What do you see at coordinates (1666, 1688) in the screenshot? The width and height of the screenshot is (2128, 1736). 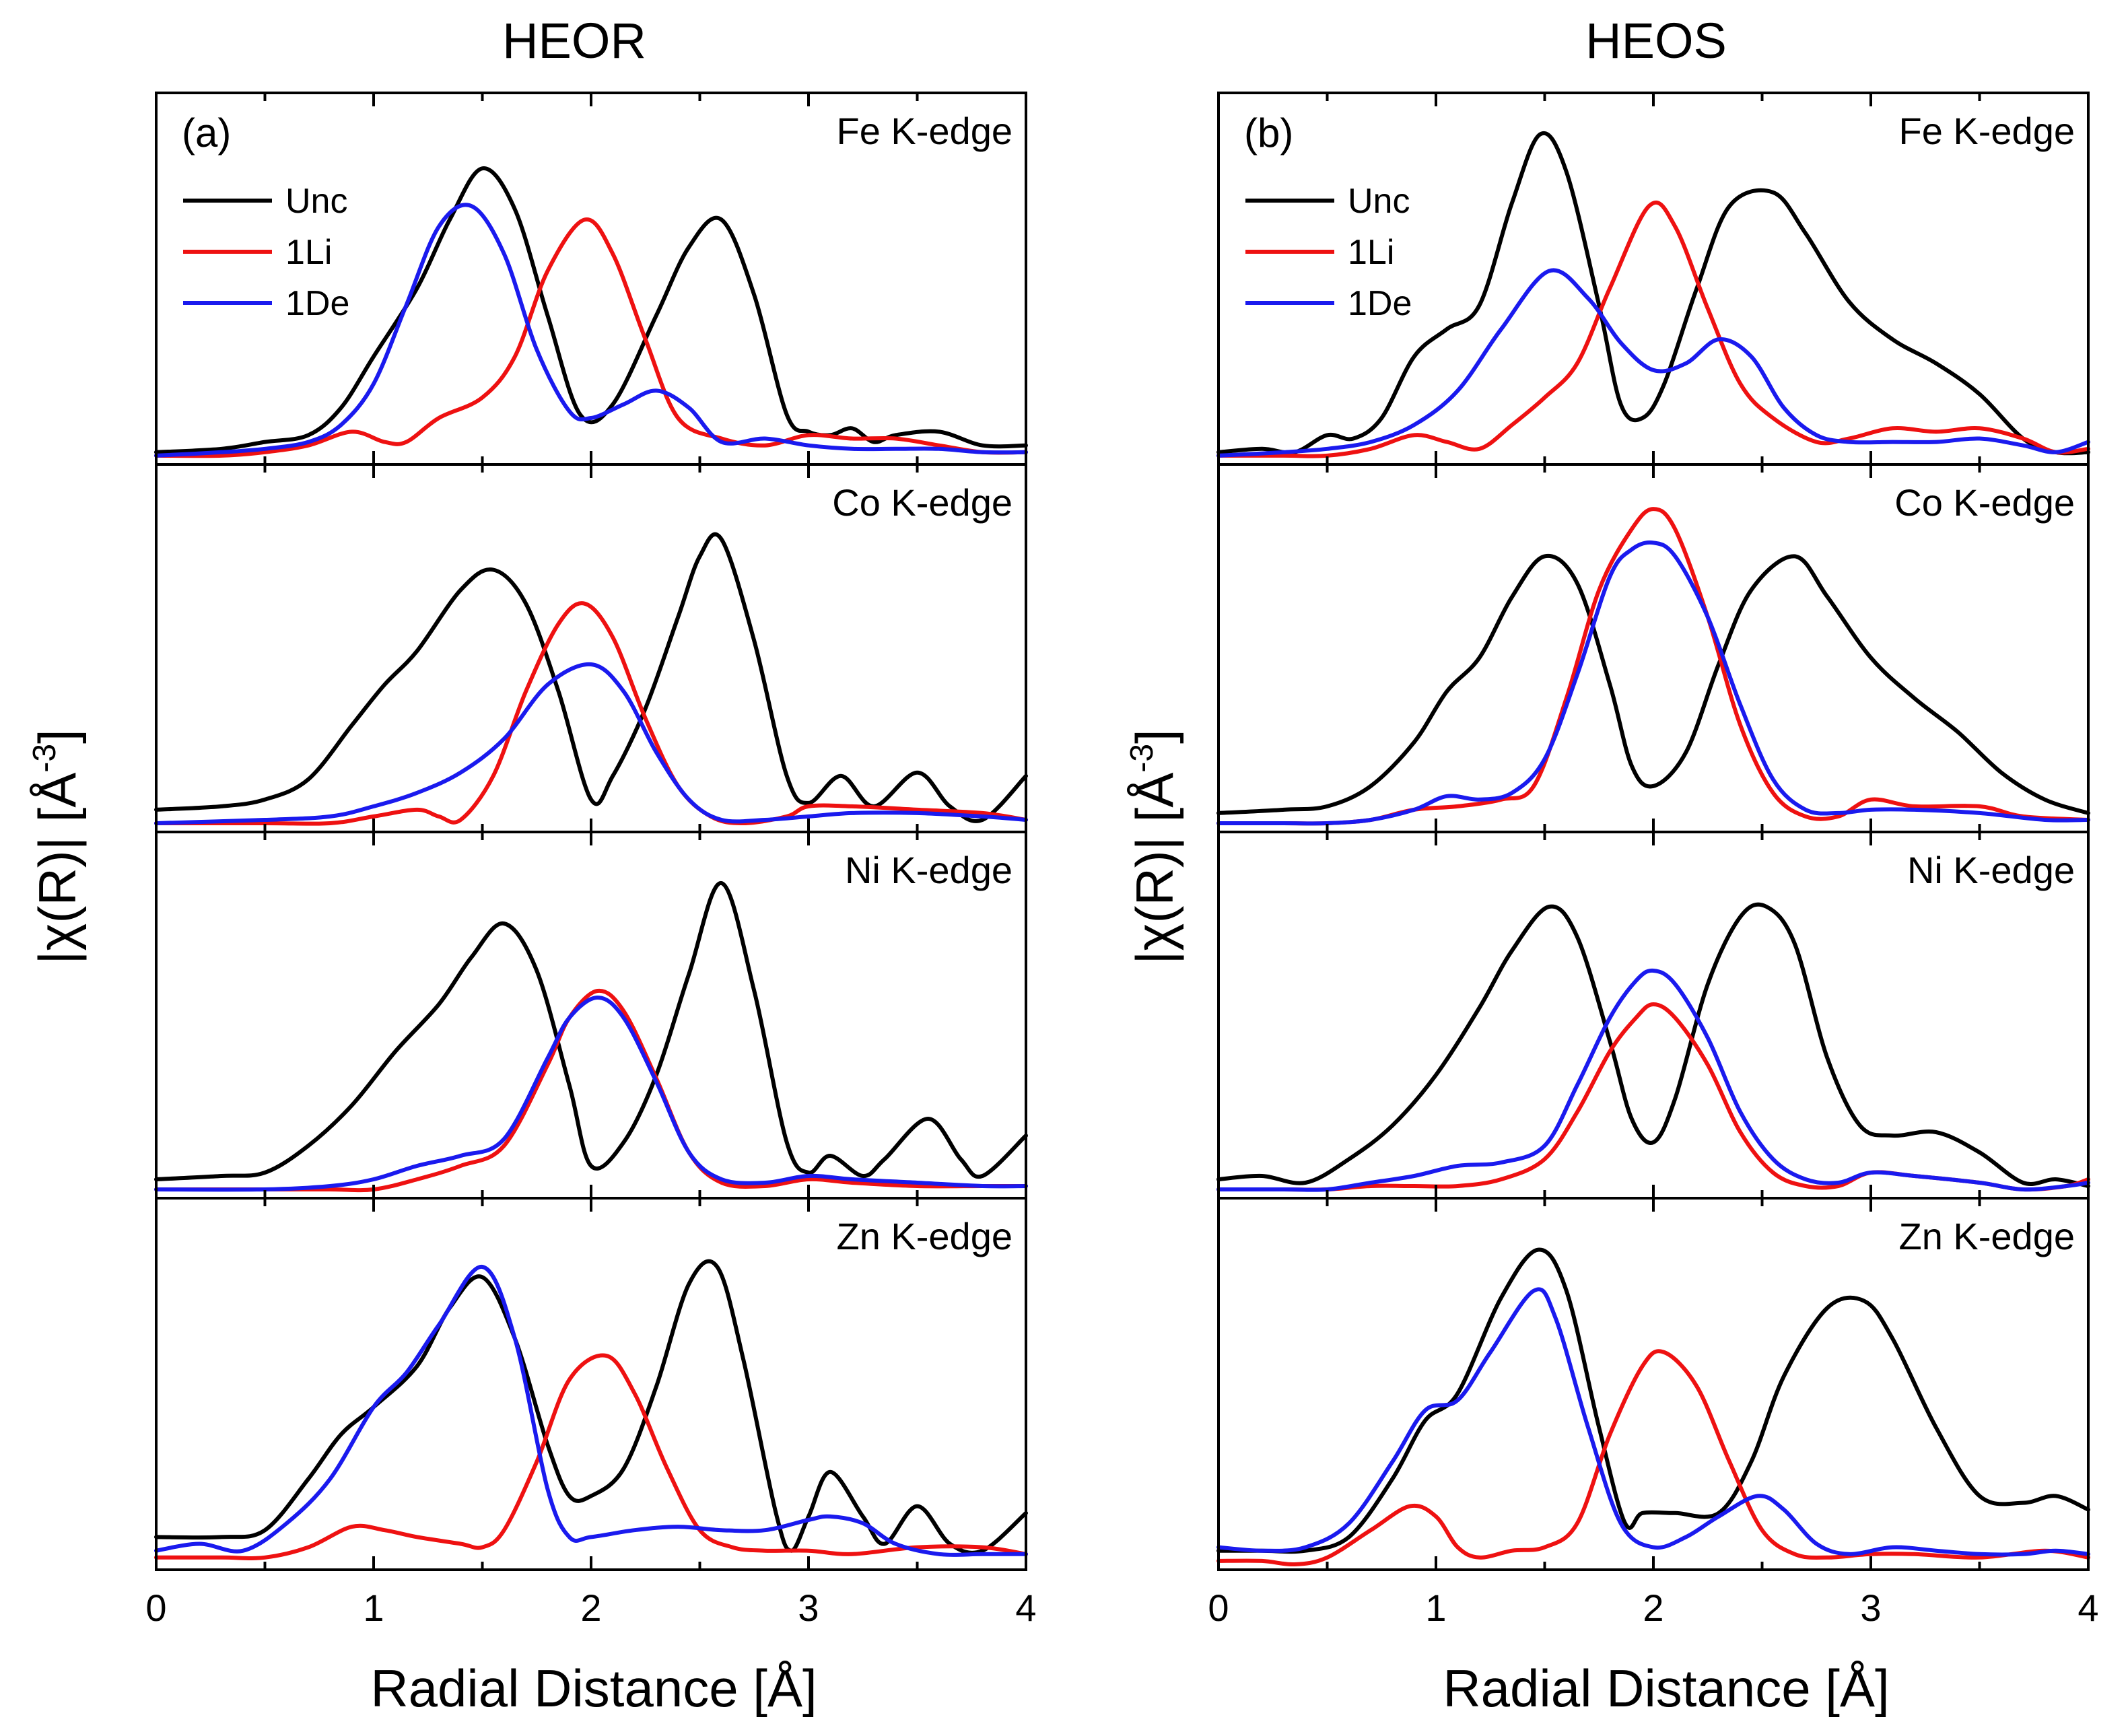 I see `x-axis-label-right: Radial Distance [Å]` at bounding box center [1666, 1688].